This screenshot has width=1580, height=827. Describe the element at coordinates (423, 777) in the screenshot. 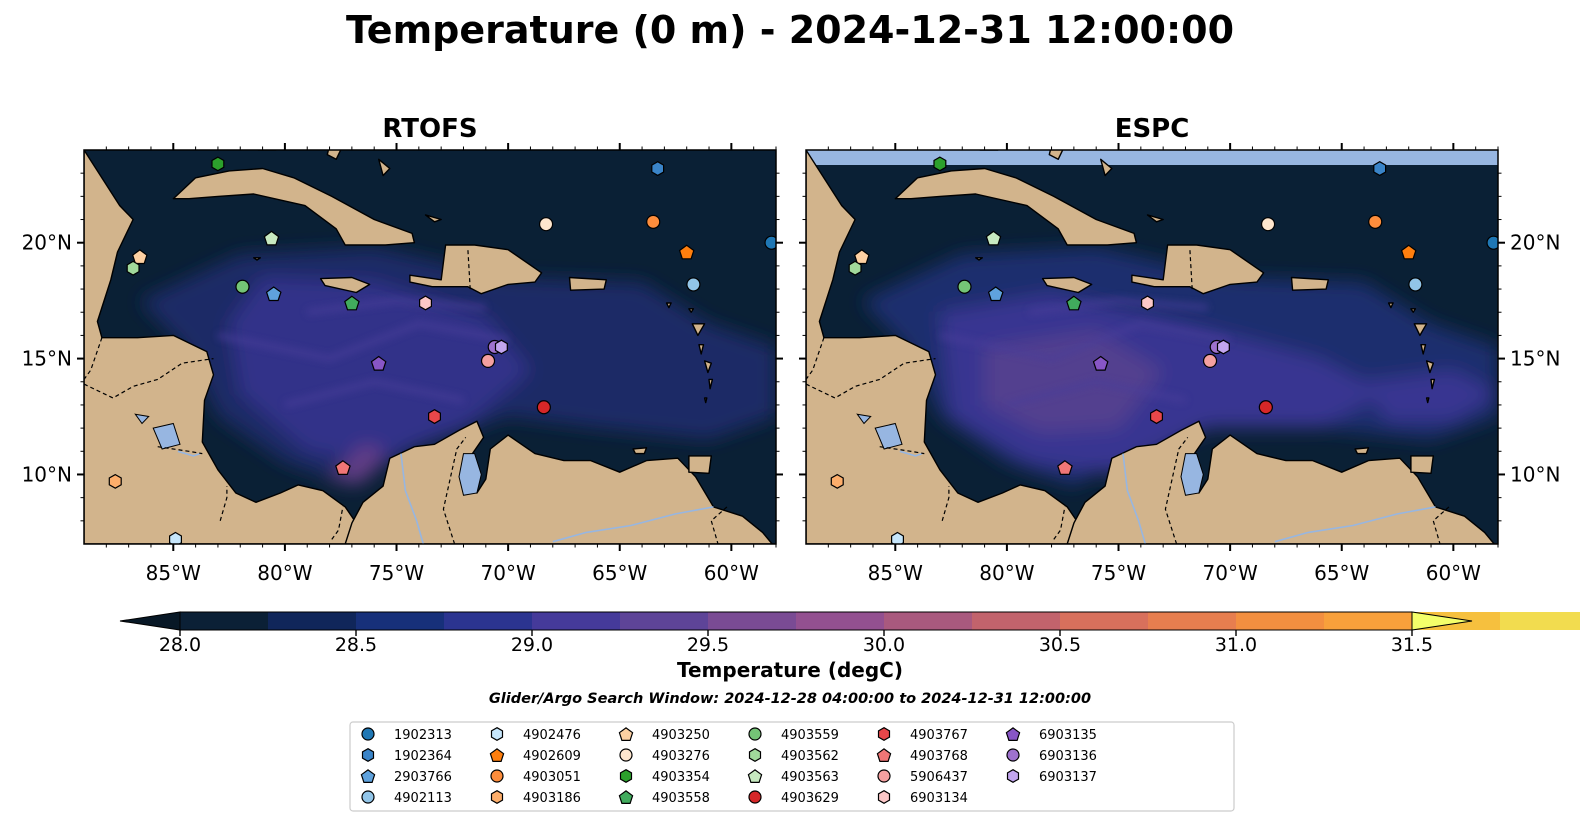

I see `legend-label: 2903766` at that location.